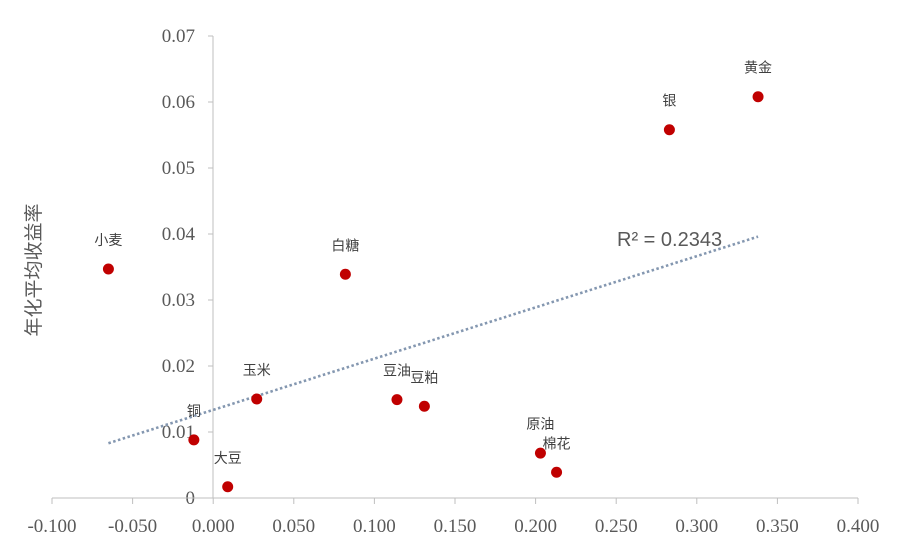 The image size is (897, 549). I want to click on data-point-label: 豆粕, so click(424, 378).